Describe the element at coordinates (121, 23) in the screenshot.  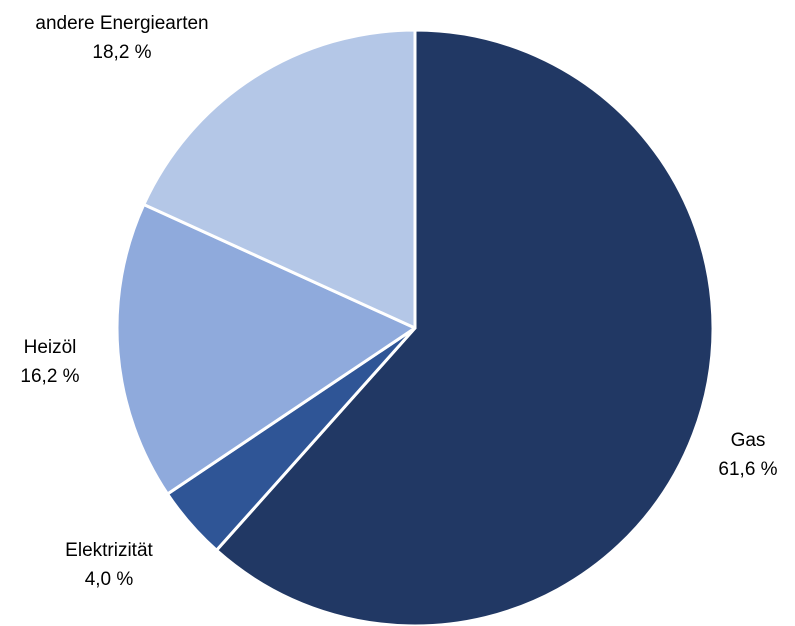
I see `slice-label-andere-energiearten: andere Energiearten` at that location.